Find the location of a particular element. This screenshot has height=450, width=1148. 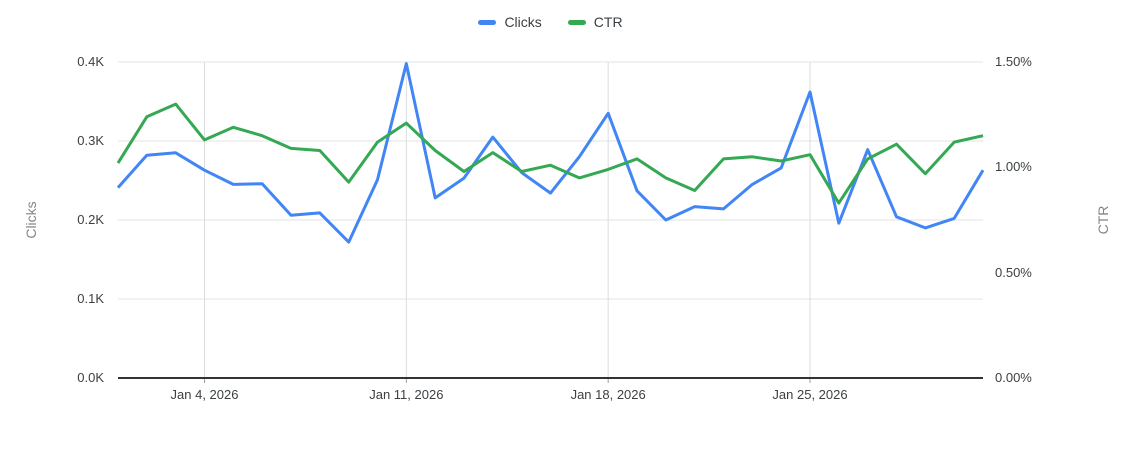

ctr-legend-swatch is located at coordinates (576, 22).